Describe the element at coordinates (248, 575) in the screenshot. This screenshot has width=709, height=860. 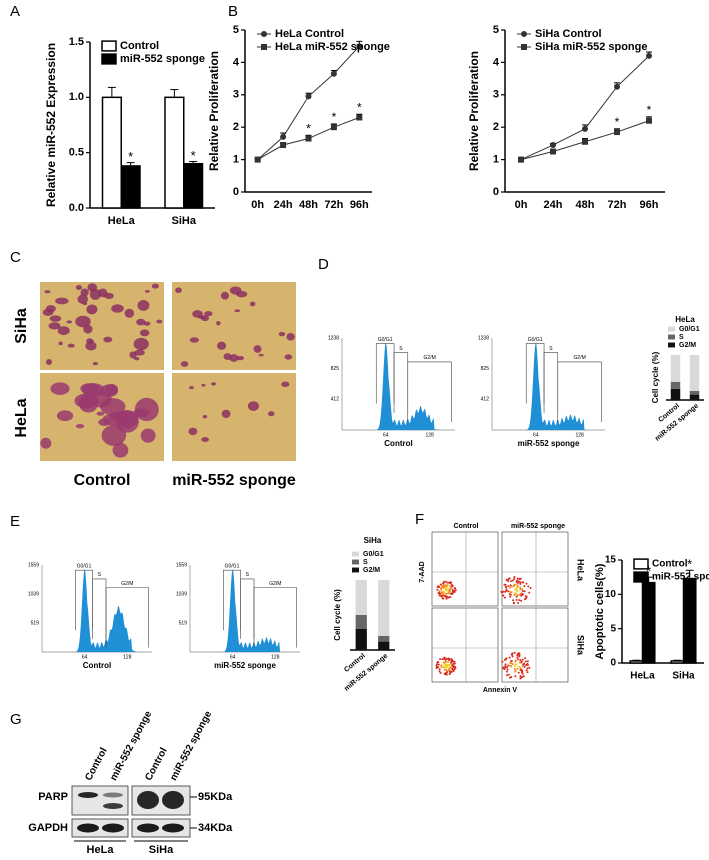
I see `gate-label: S` at that location.